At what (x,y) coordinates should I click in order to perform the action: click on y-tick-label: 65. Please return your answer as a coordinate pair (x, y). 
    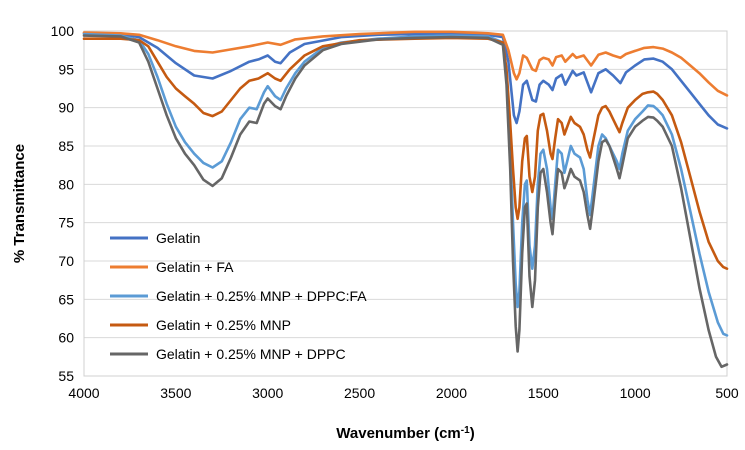
    Looking at the image, I should click on (66, 299).